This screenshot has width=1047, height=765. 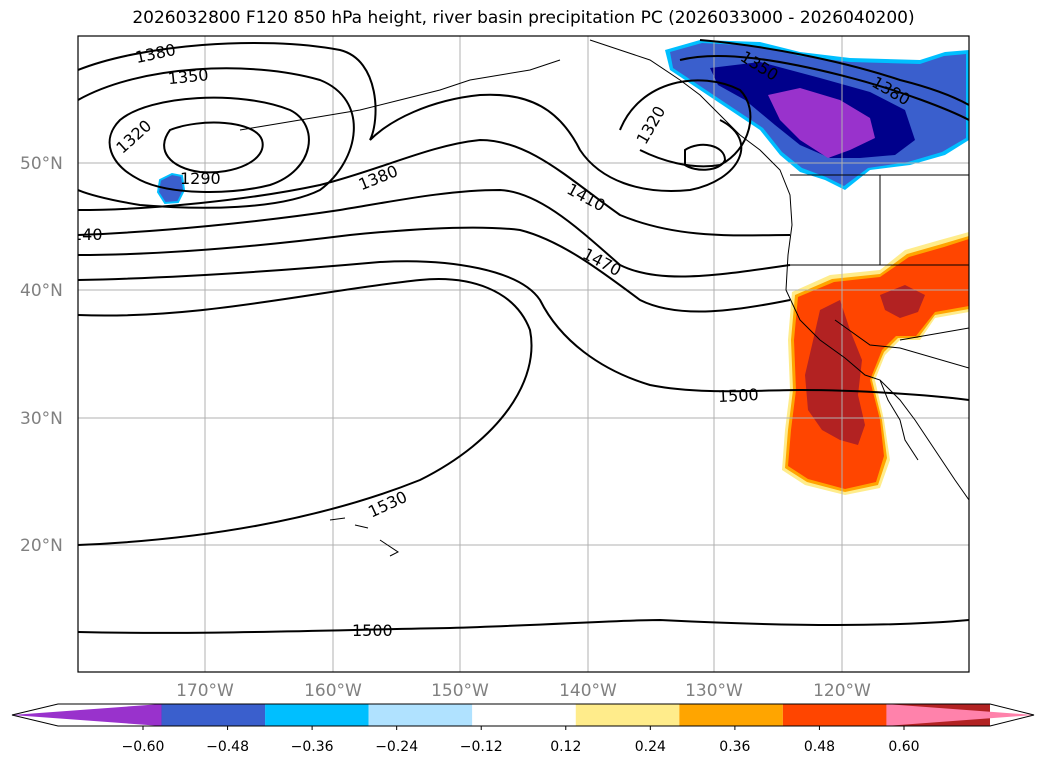 What do you see at coordinates (205, 691) in the screenshot?
I see `lon-label: 170°W` at bounding box center [205, 691].